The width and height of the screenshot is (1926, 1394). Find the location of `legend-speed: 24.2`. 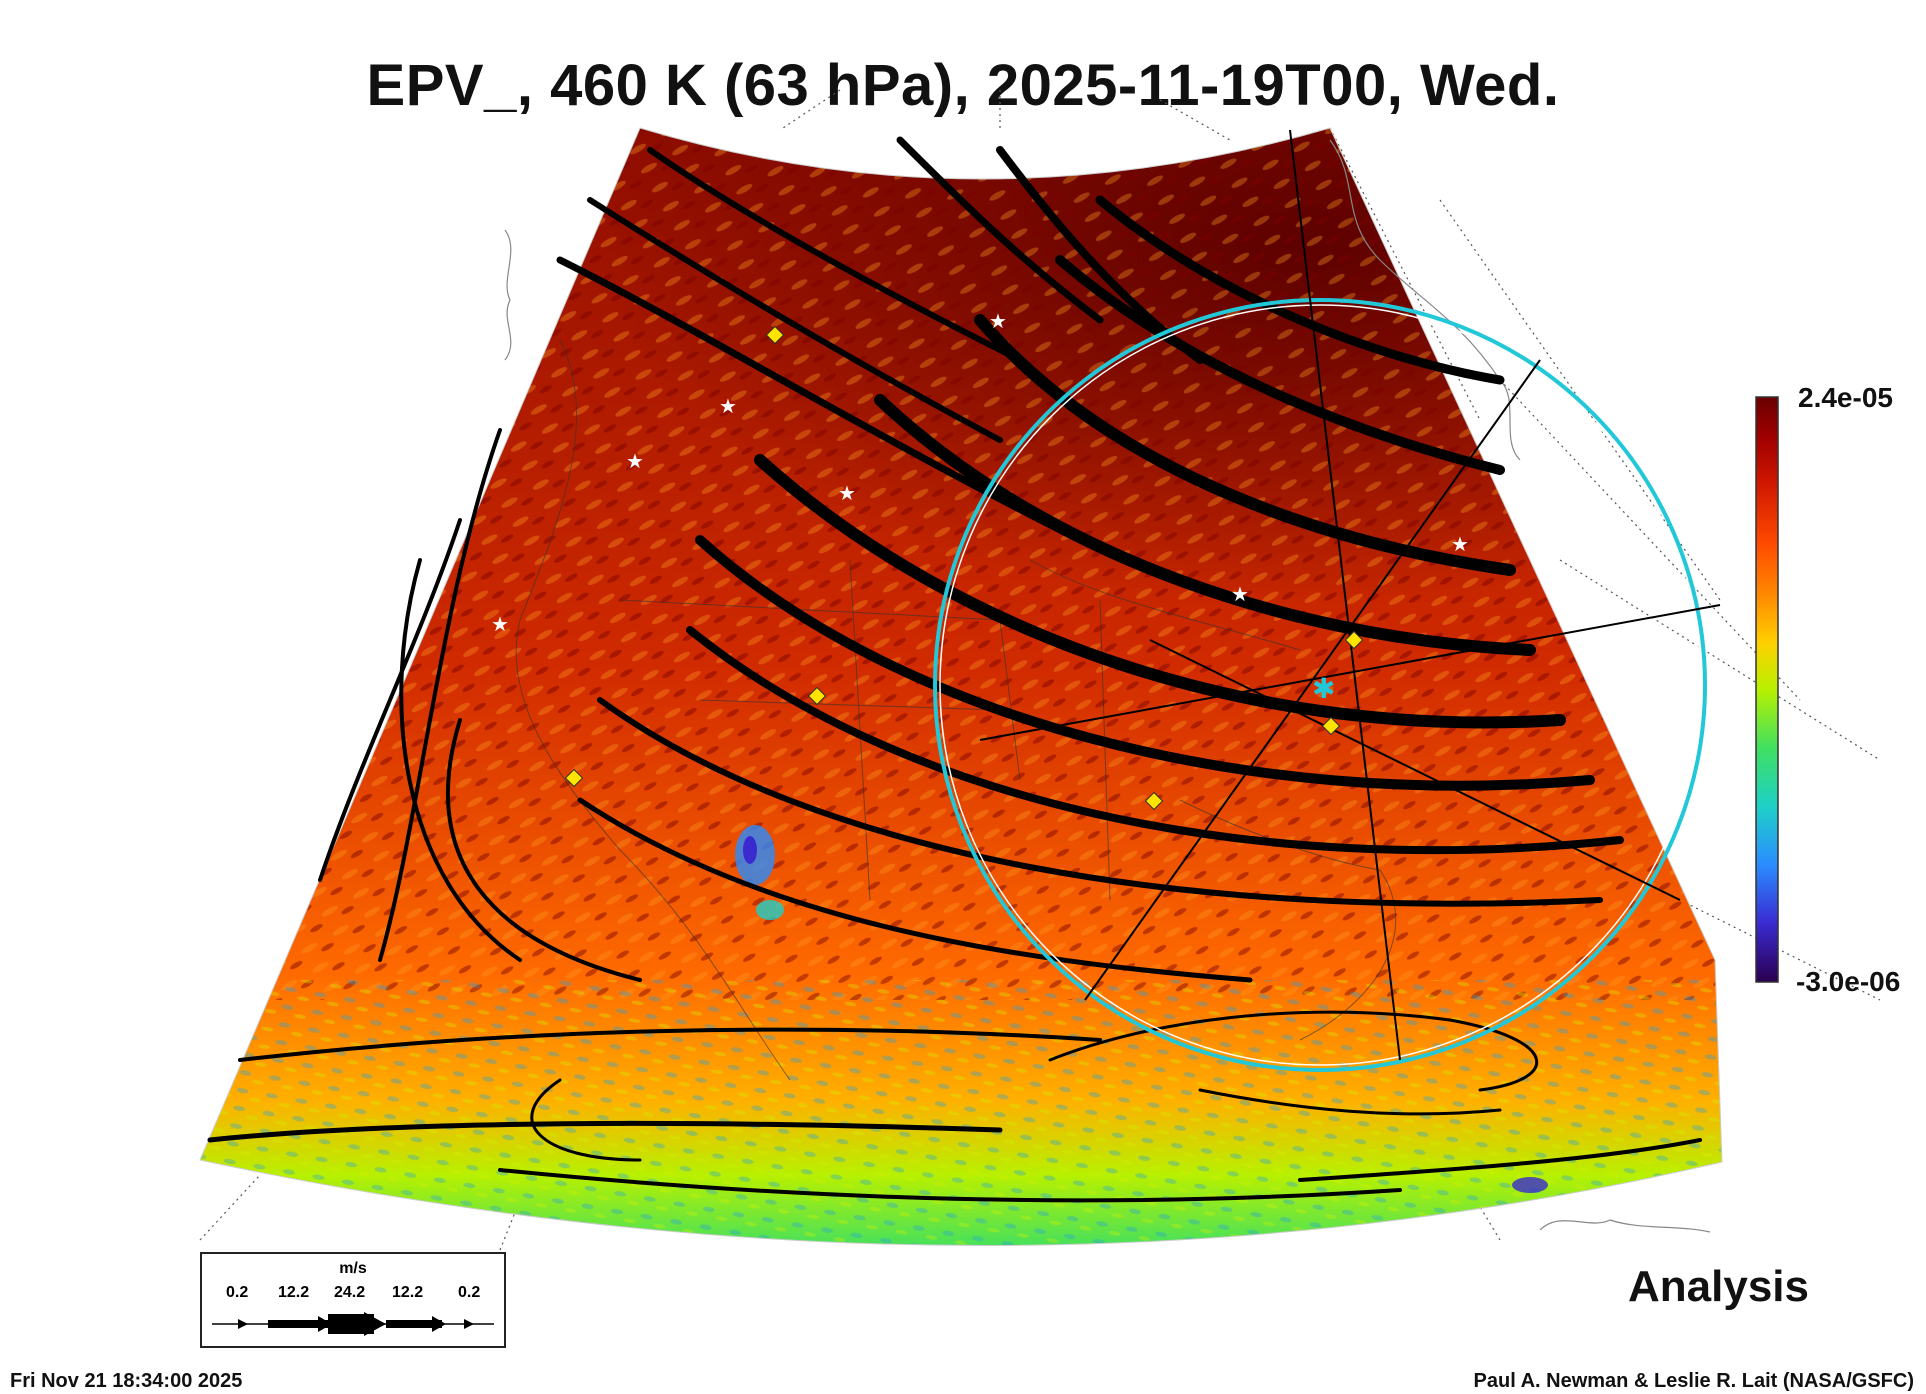

legend-speed: 24.2 is located at coordinates (350, 1292).